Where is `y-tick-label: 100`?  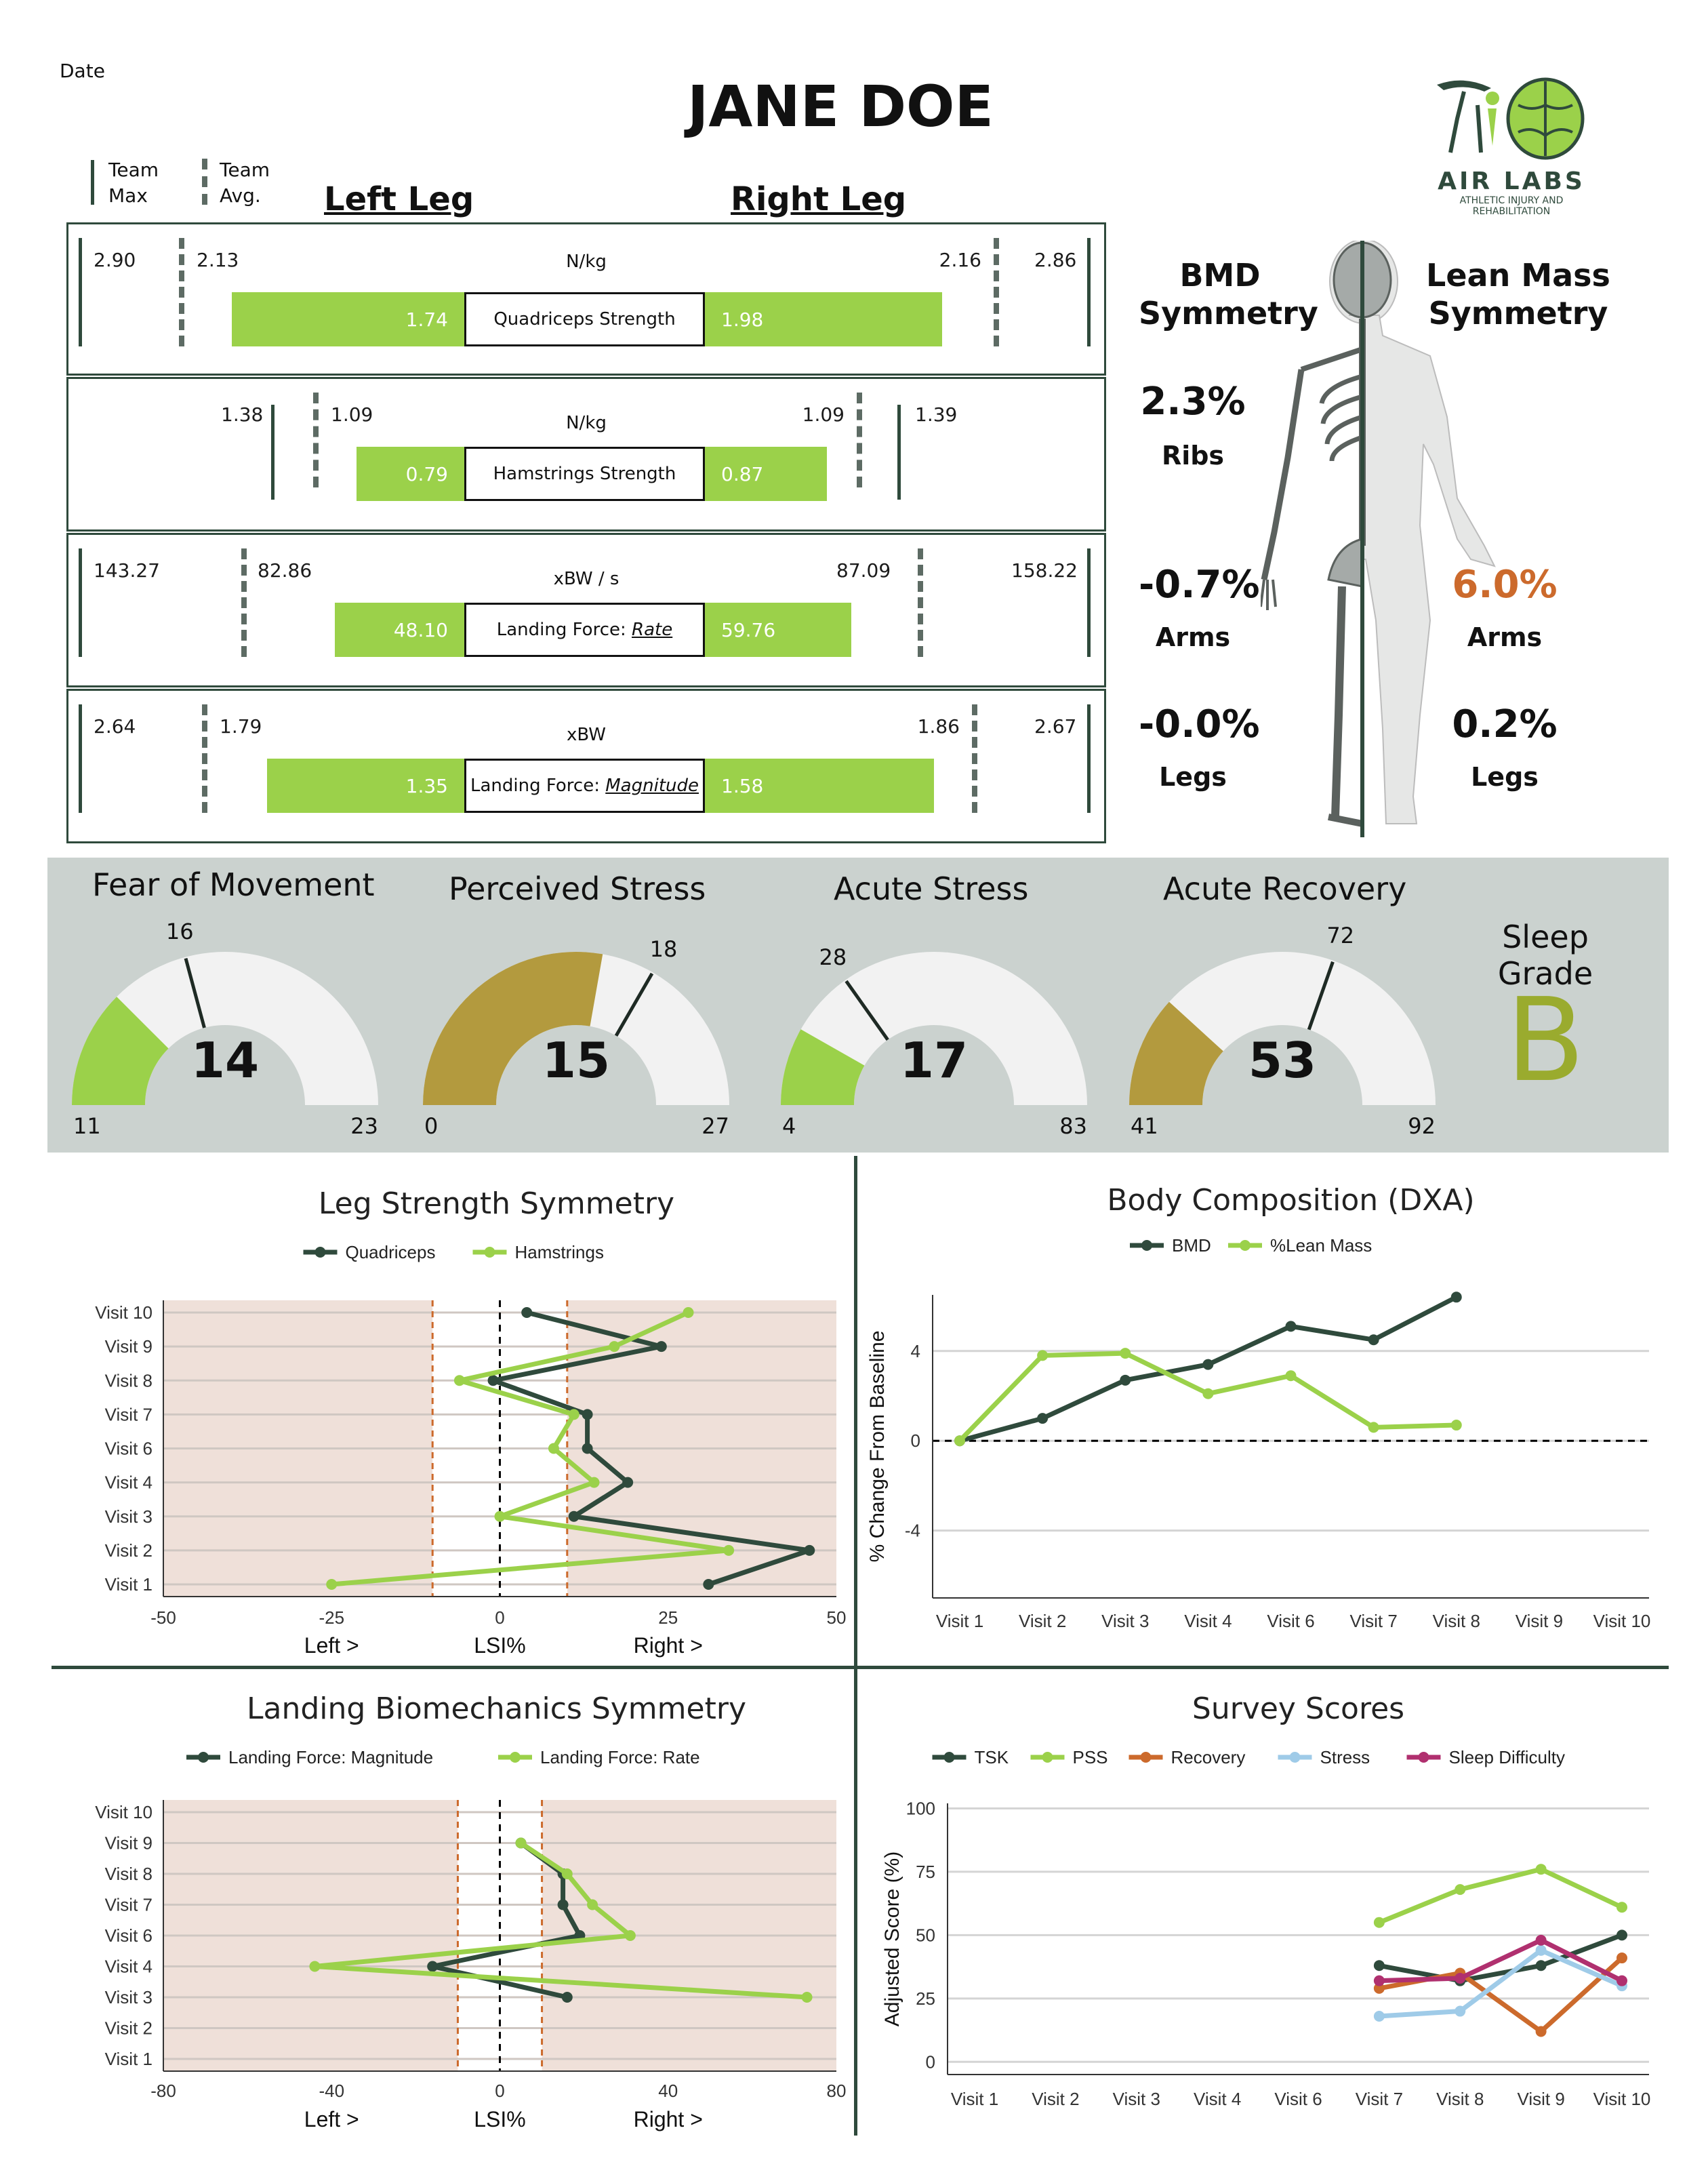 y-tick-label: 100 is located at coordinates (920, 1808).